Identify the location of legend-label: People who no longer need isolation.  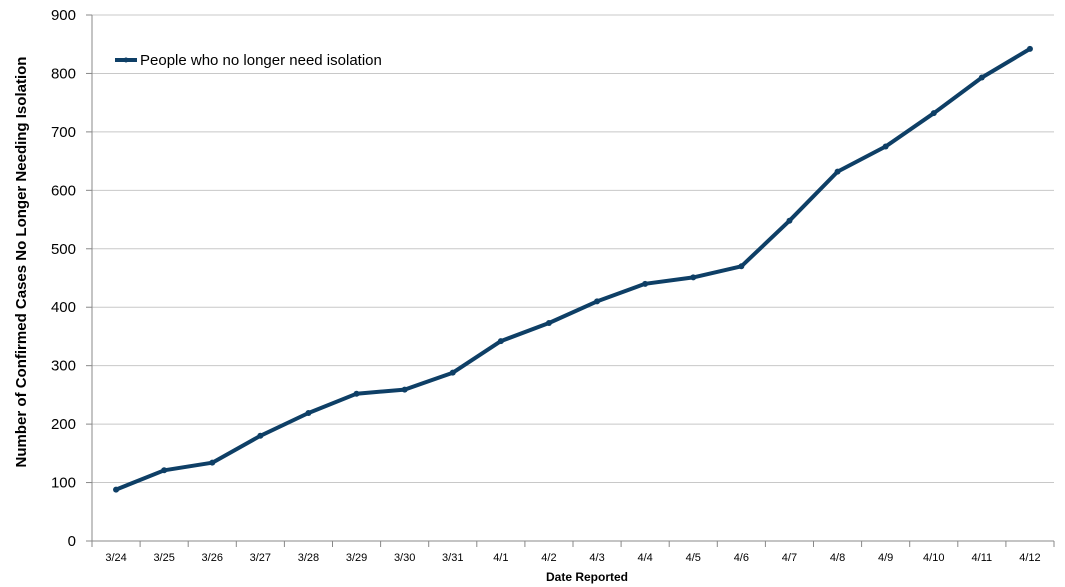
(261, 60).